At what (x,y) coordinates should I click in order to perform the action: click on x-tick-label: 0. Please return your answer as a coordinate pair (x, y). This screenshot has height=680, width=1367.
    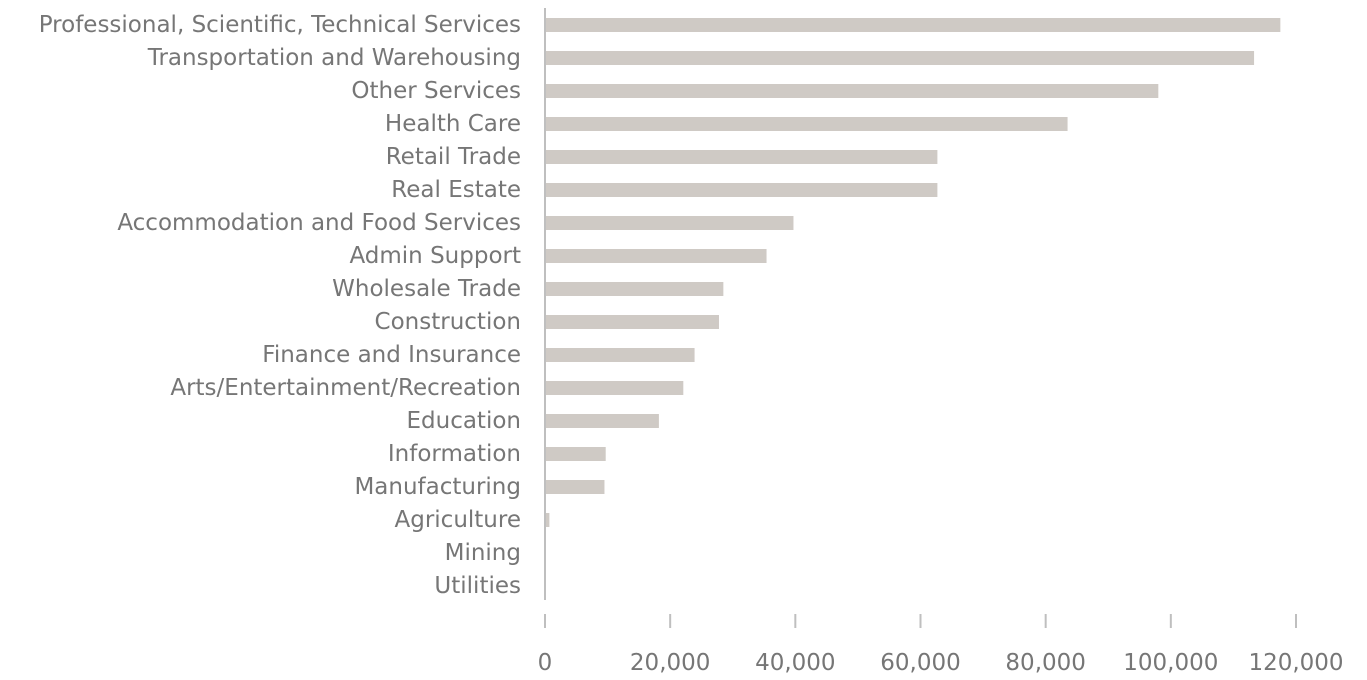
    Looking at the image, I should click on (545, 662).